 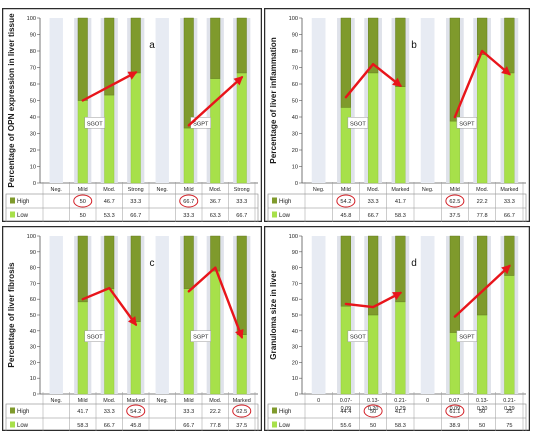 I want to click on x-tick-label: 0, so click(x=318, y=401).